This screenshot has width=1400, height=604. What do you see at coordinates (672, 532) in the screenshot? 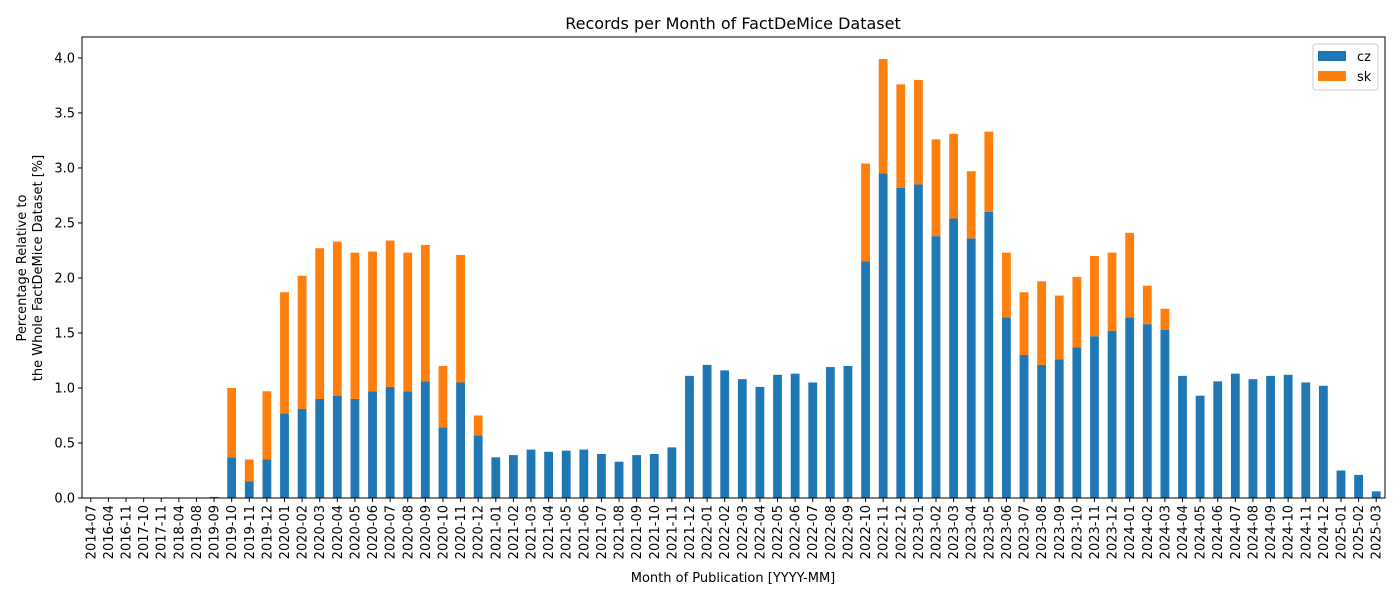
I see `x-tick-label: 2021-11` at bounding box center [672, 532].